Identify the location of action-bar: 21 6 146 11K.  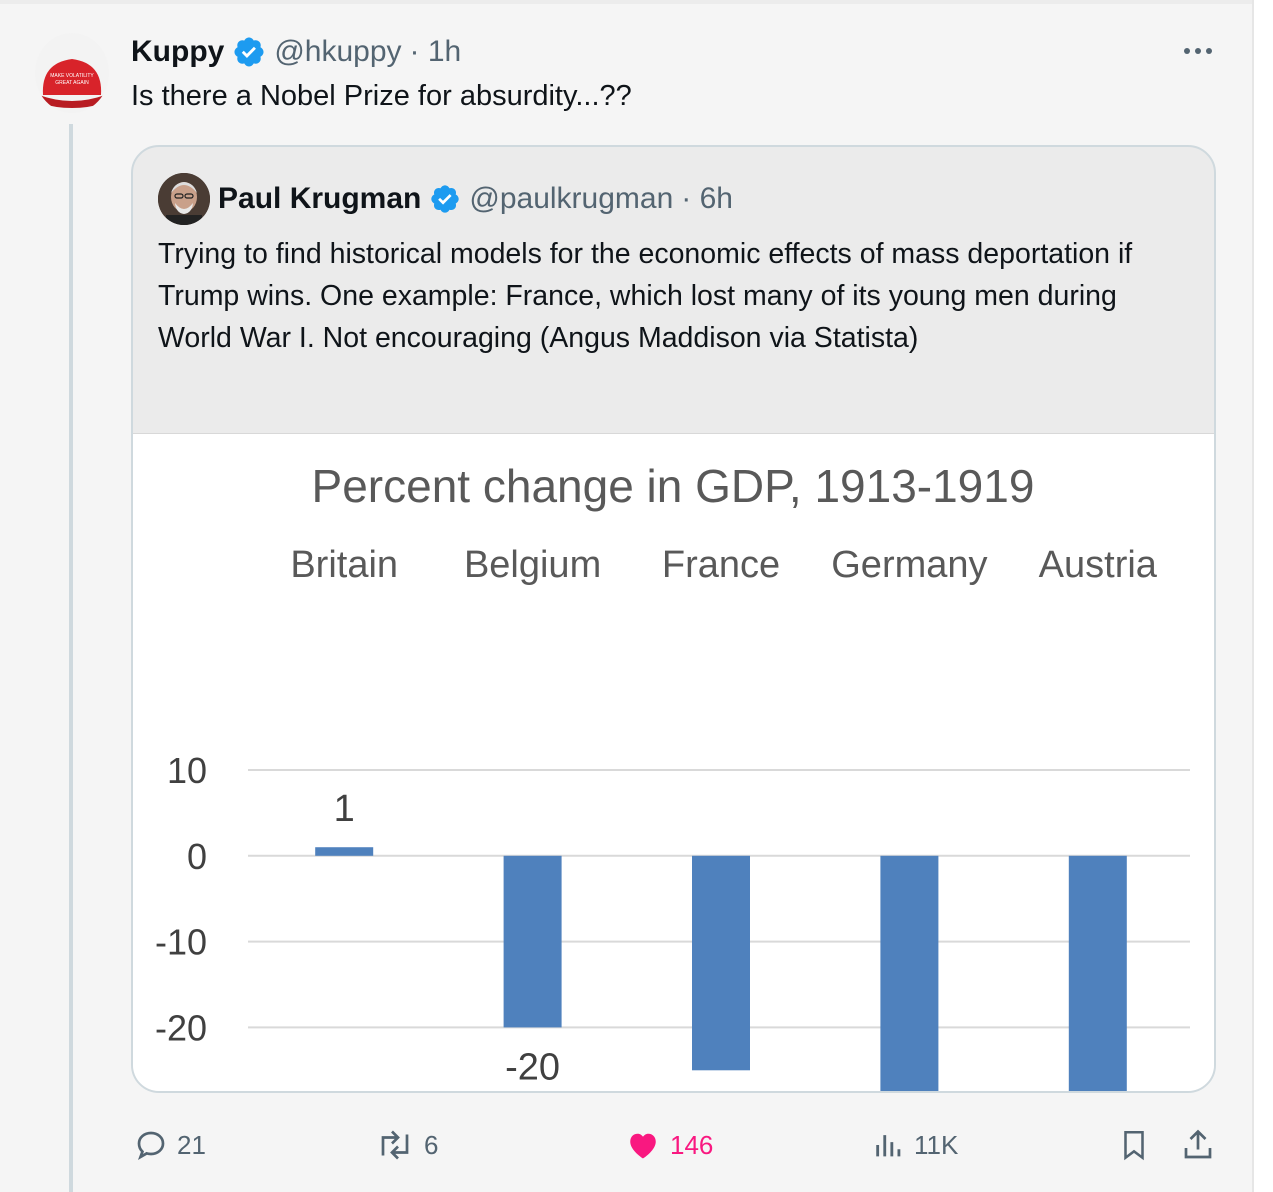
(626, 1145).